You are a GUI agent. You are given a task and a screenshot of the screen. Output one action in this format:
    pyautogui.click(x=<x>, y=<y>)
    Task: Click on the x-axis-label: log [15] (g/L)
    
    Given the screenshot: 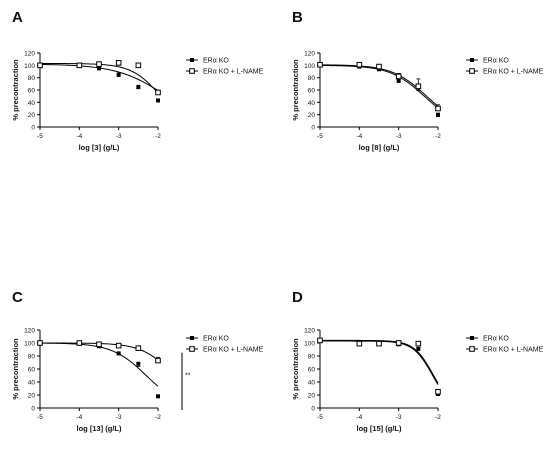 What is the action you would take?
    pyautogui.click(x=379, y=428)
    